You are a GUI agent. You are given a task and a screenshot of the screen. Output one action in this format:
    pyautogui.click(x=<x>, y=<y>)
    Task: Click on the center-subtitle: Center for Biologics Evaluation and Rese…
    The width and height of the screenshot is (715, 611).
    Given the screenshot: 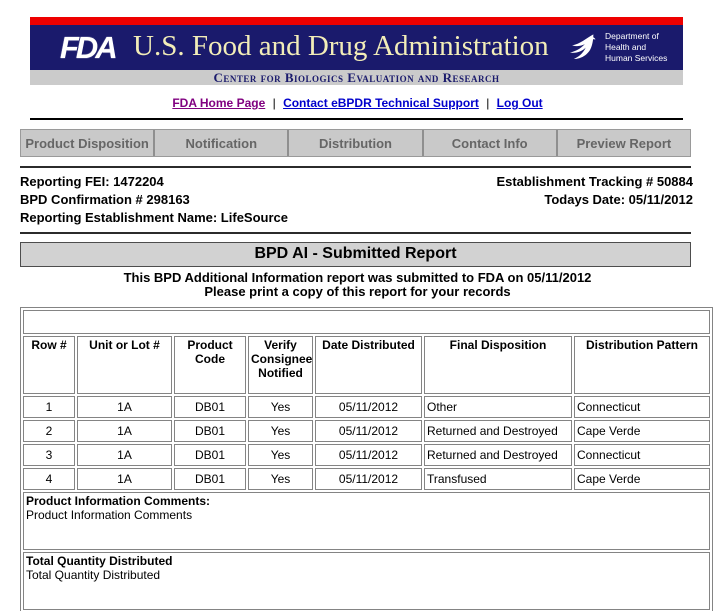 What is the action you would take?
    pyautogui.click(x=356, y=77)
    